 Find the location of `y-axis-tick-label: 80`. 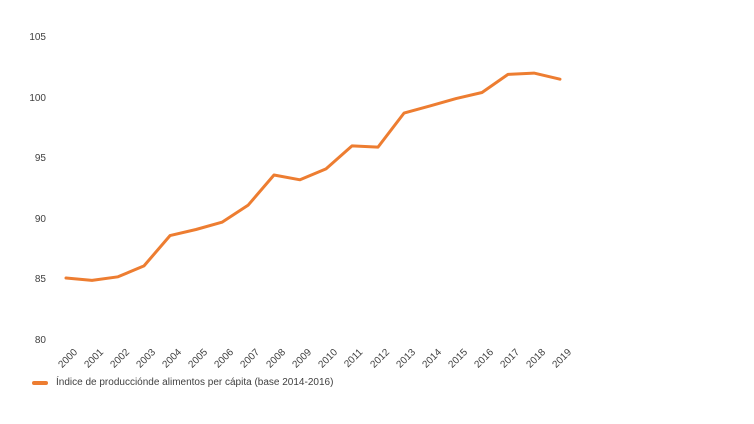

y-axis-tick-label: 80 is located at coordinates (40, 340).